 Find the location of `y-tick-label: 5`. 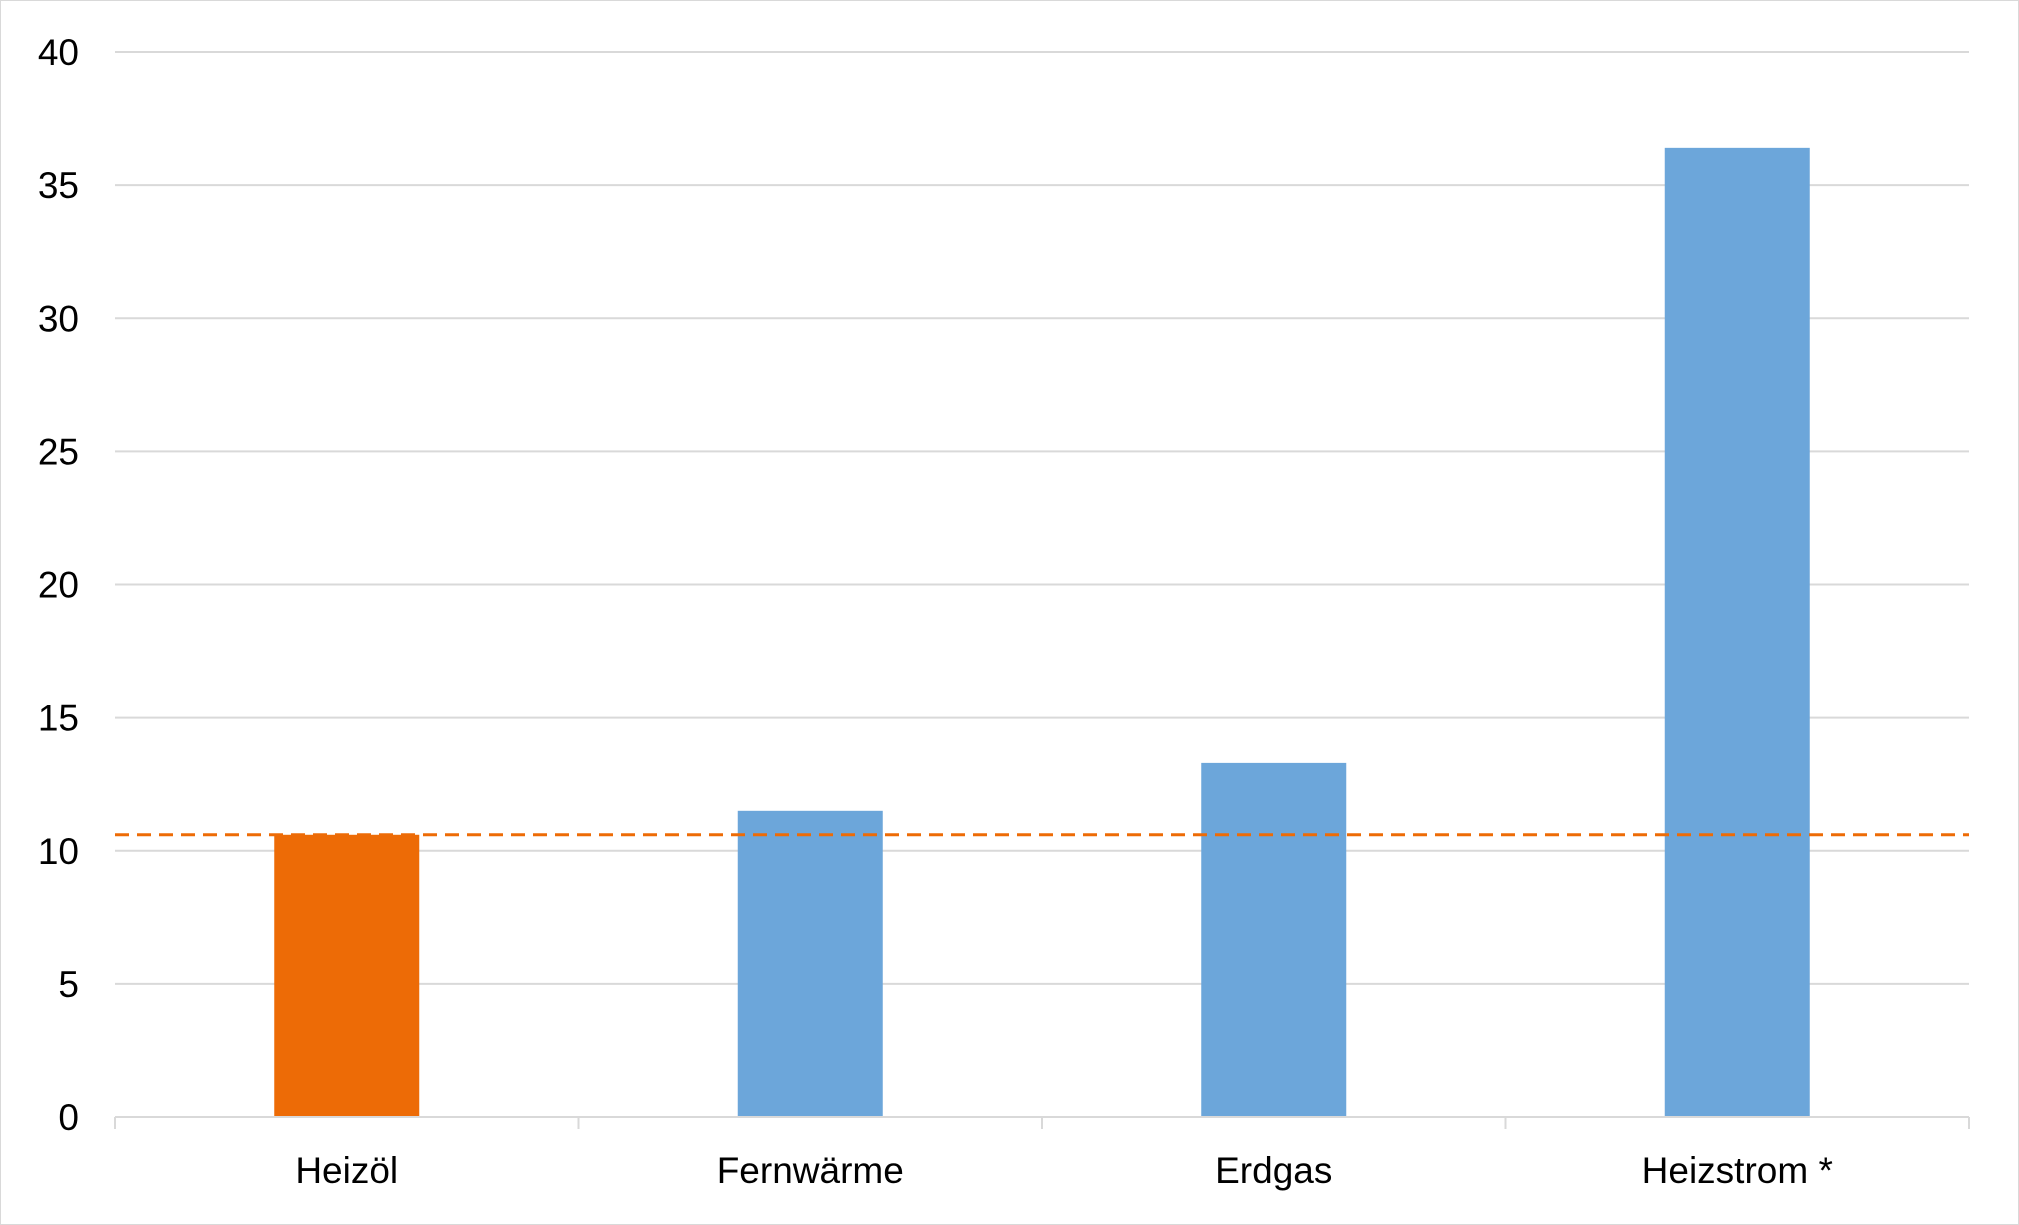

y-tick-label: 5 is located at coordinates (68, 984).